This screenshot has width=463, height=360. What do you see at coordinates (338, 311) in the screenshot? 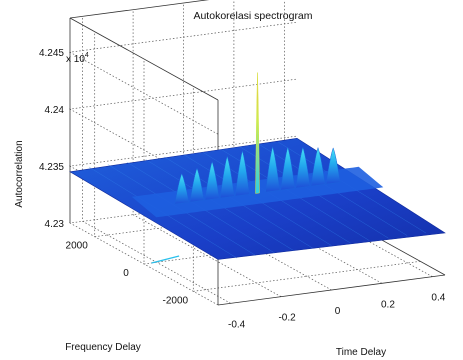
I see `x-tick-label: 0` at bounding box center [338, 311].